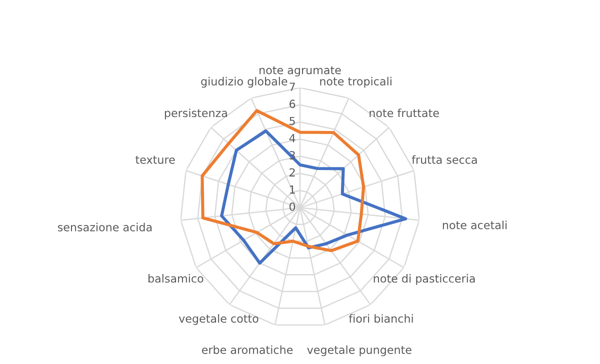 Image resolution: width=600 pixels, height=364 pixels. What do you see at coordinates (359, 350) in the screenshot?
I see `spoke-label: vegetale pungente` at bounding box center [359, 350].